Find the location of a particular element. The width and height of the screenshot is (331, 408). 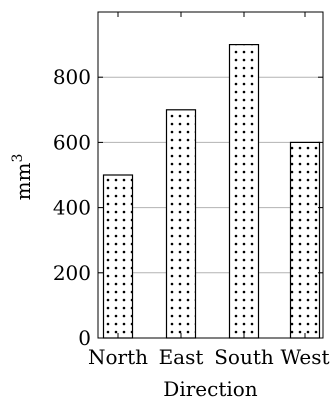

bar-west is located at coordinates (305, 240).